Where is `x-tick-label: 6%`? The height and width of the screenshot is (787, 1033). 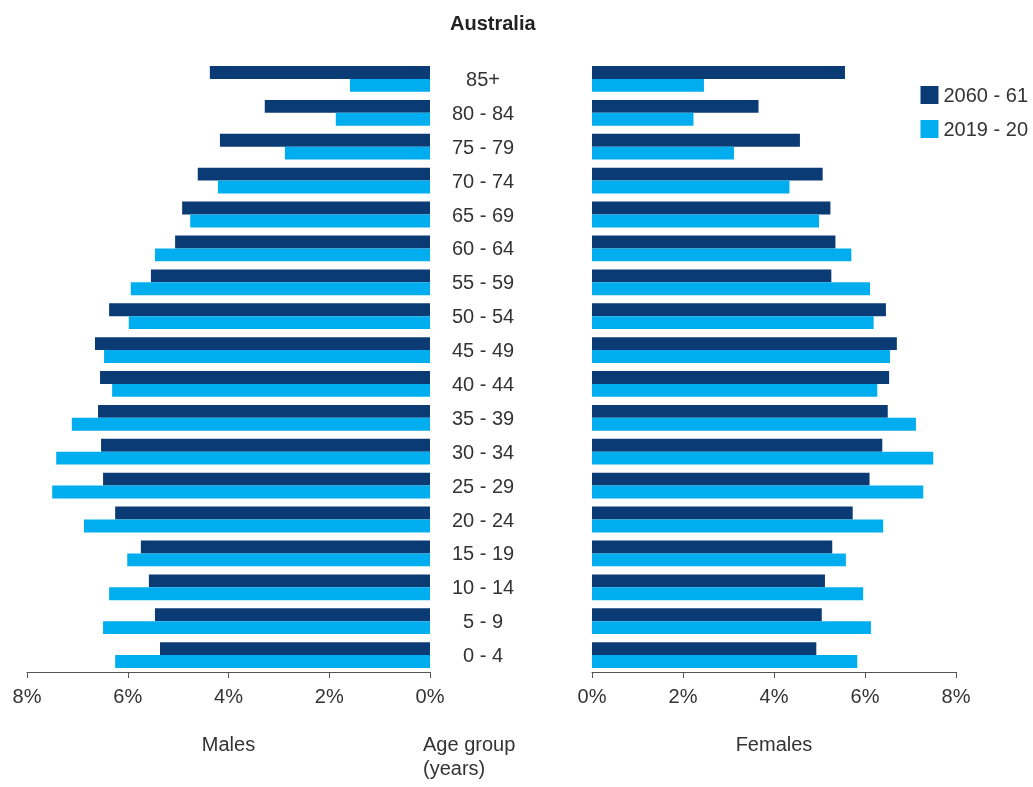 x-tick-label: 6% is located at coordinates (128, 696).